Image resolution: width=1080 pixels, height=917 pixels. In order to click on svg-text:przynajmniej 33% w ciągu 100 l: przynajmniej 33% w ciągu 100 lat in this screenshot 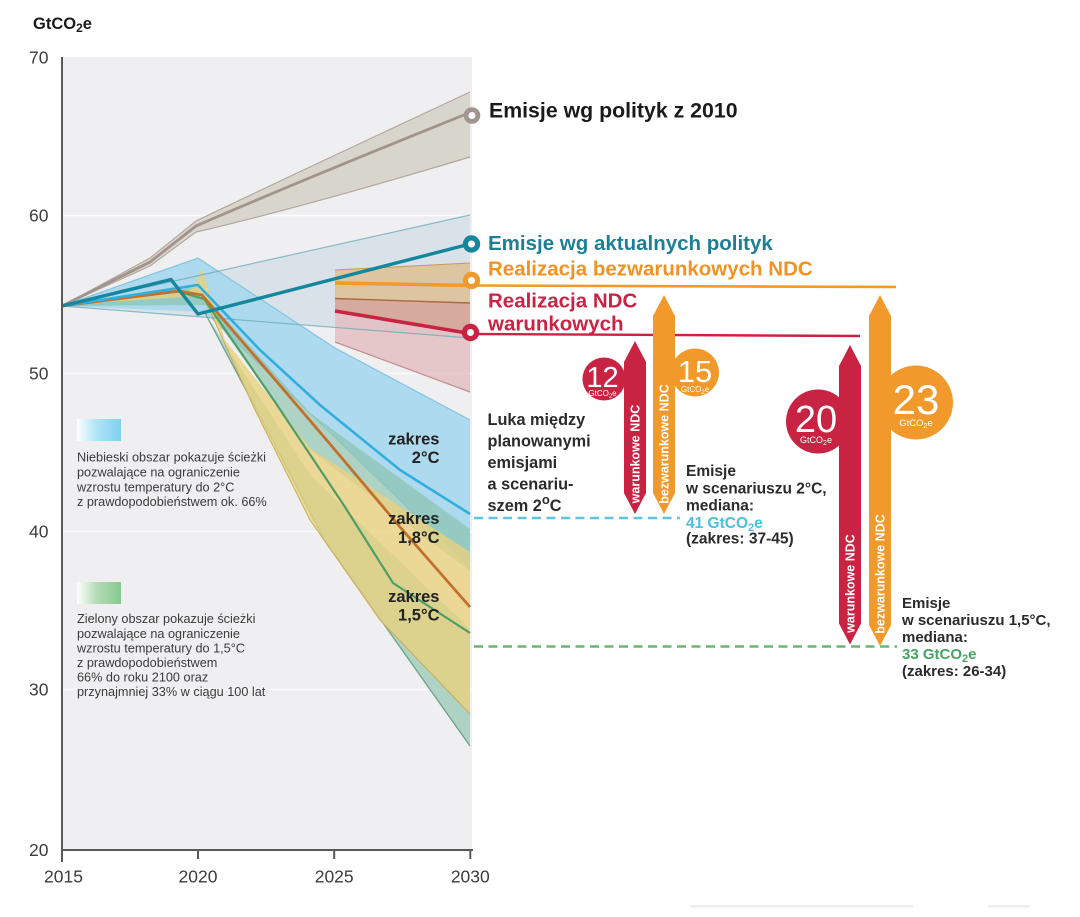, I will do `click(171, 692)`.